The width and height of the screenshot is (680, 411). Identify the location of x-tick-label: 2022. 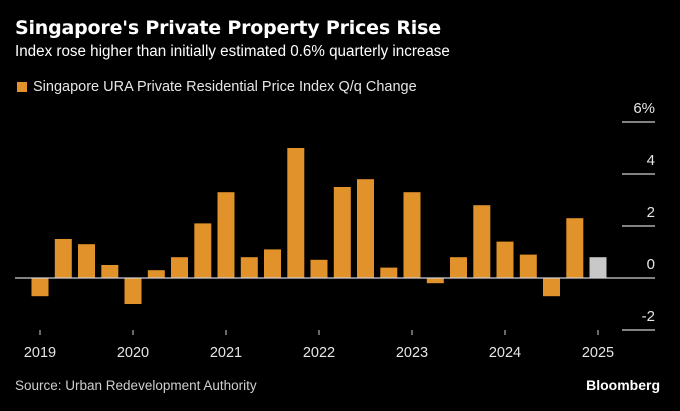
(319, 353).